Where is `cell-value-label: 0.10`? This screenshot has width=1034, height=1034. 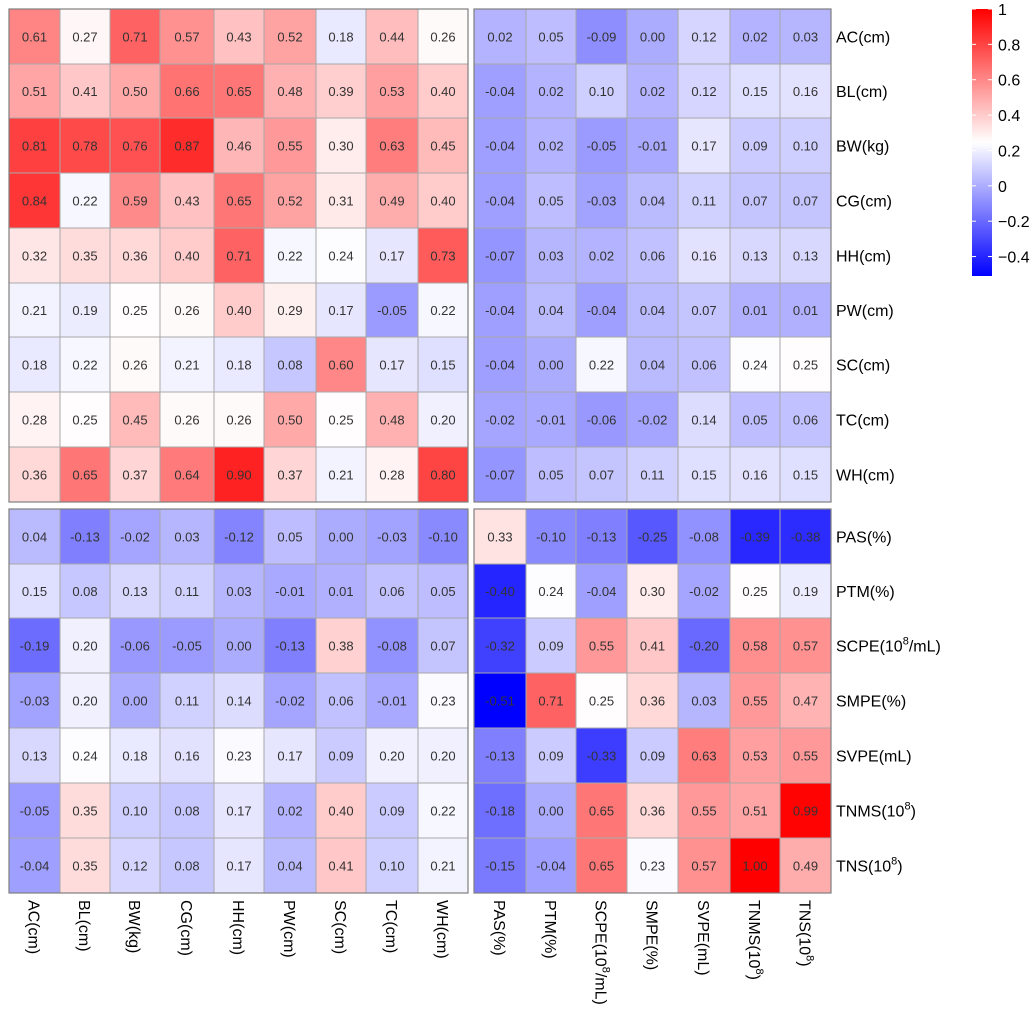
cell-value-label: 0.10 is located at coordinates (805, 146).